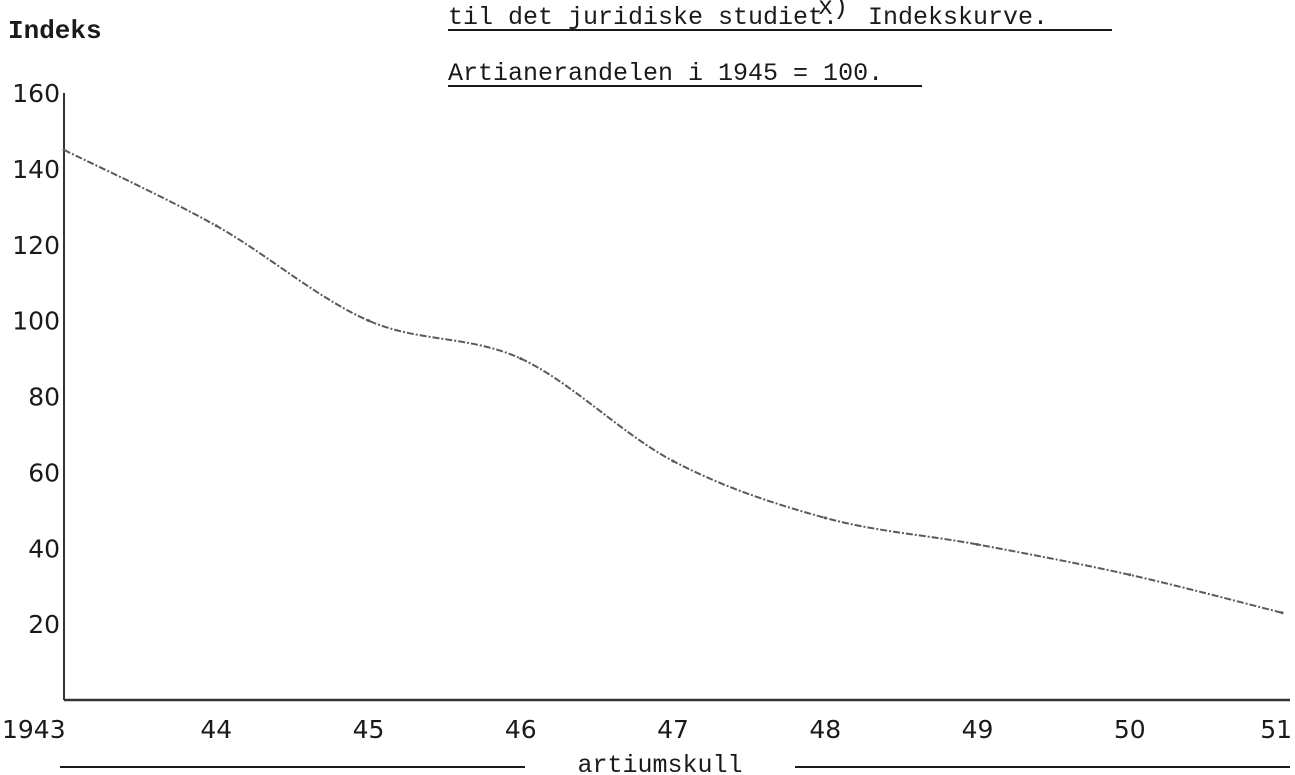 The width and height of the screenshot is (1295, 775). I want to click on y-tick-label: 120, so click(36, 245).